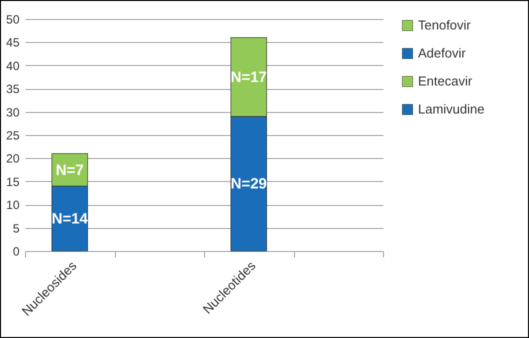 The image size is (529, 338). I want to click on legend-label: Entecavir, so click(445, 81).